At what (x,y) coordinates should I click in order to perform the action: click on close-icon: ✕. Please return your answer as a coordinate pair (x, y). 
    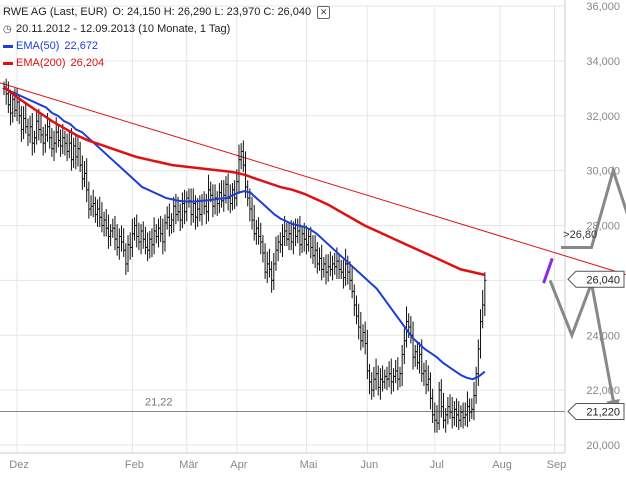
    Looking at the image, I should click on (324, 12).